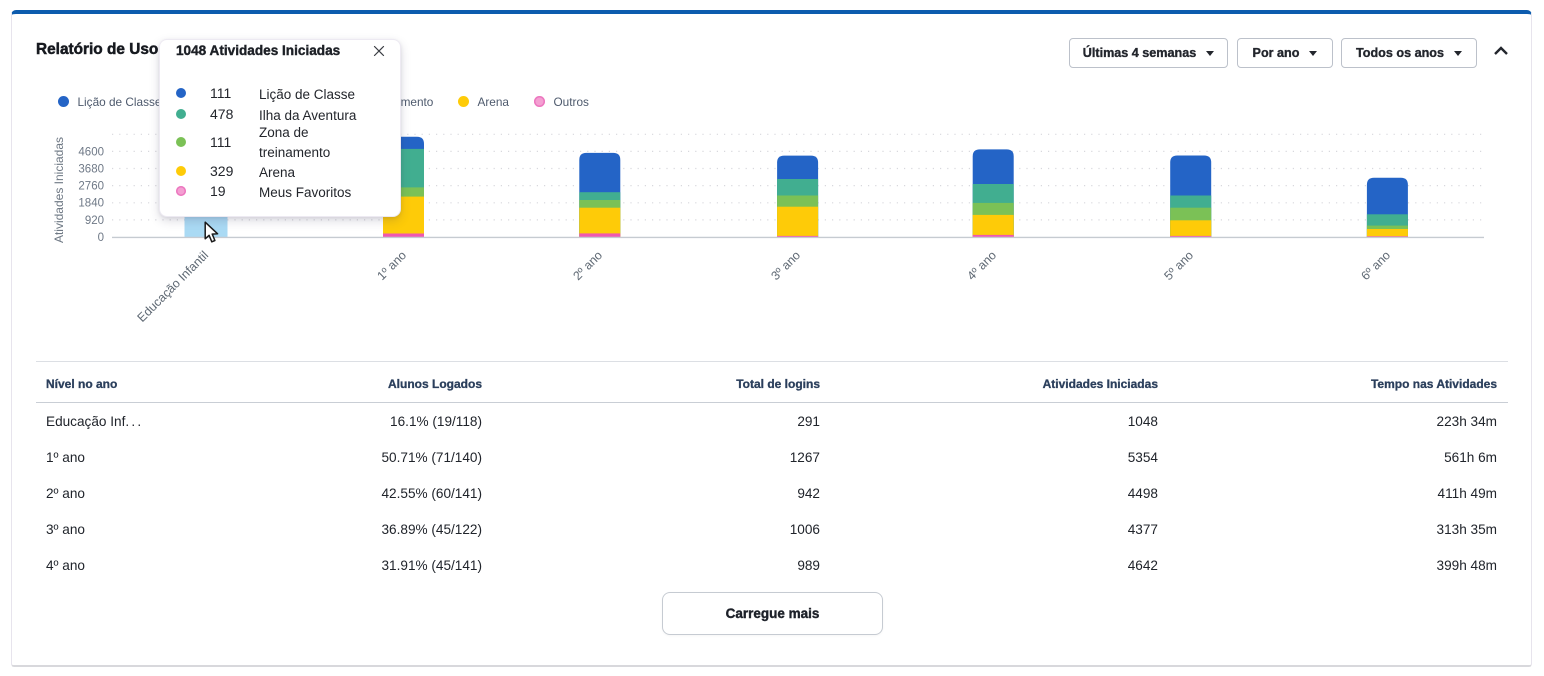 Image resolution: width=1544 pixels, height=676 pixels. What do you see at coordinates (587, 265) in the screenshot?
I see `svg-text: 2º ano` at bounding box center [587, 265].